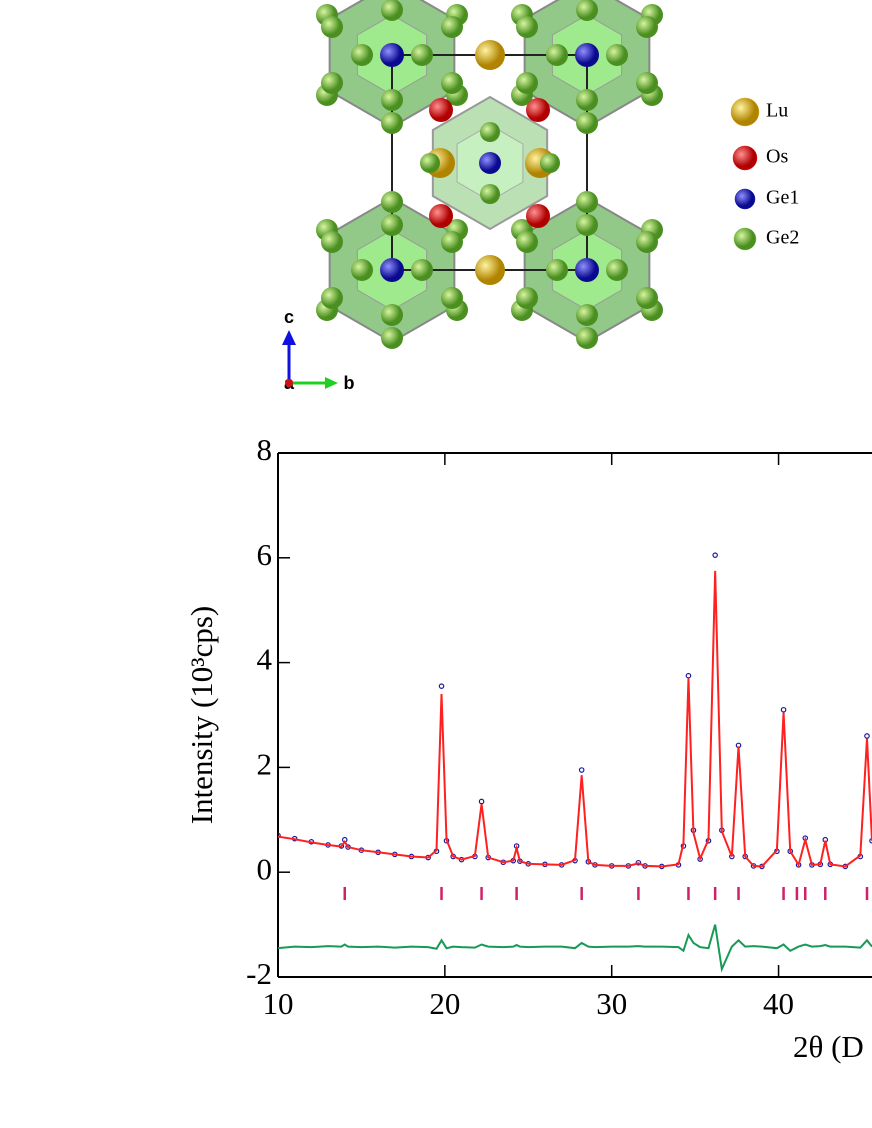 Image resolution: width=872 pixels, height=1128 pixels. I want to click on x-tick-label: 10, so click(278, 1003).